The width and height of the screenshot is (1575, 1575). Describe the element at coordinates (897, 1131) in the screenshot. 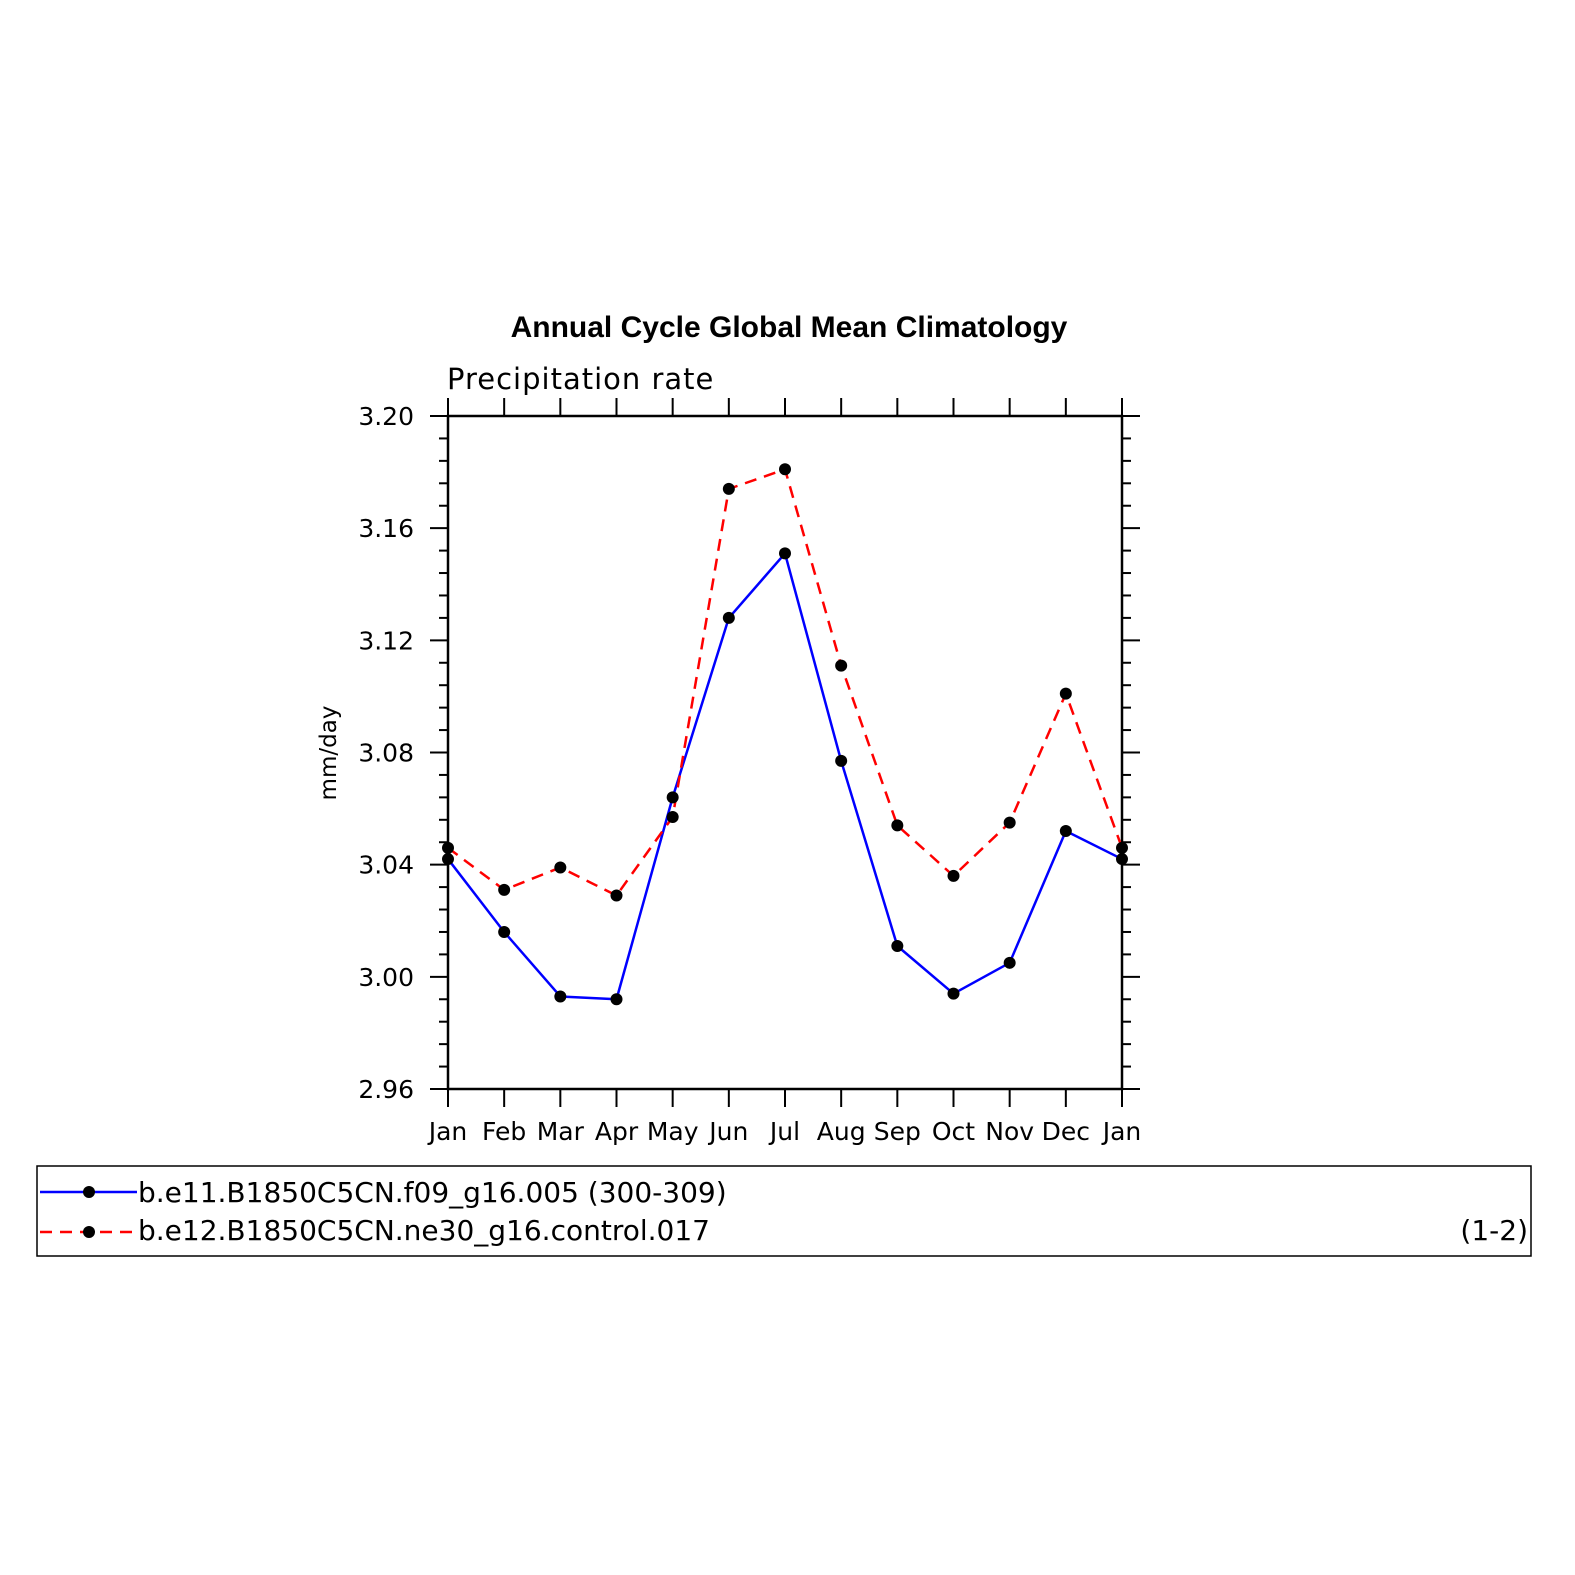

I see `x-tick-label: Sep` at that location.